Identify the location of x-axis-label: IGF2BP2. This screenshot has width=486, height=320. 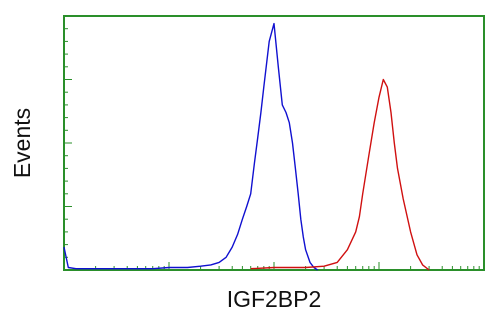
(274, 299).